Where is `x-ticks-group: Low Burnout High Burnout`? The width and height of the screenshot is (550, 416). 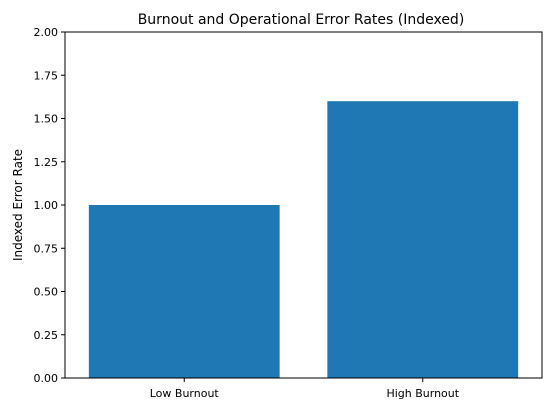
x-ticks-group: Low Burnout High Burnout is located at coordinates (305, 389).